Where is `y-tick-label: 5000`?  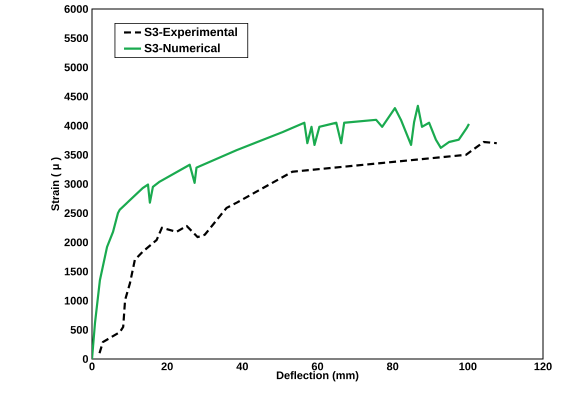 y-tick-label: 5000 is located at coordinates (76, 67).